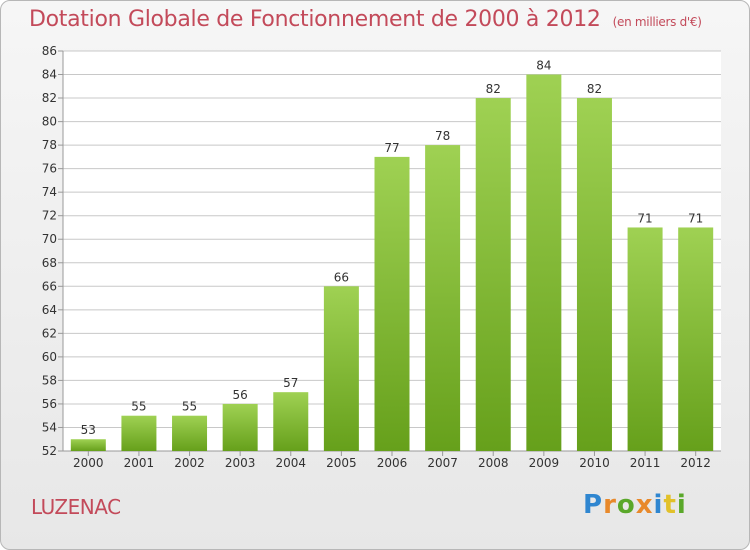  What do you see at coordinates (49, 427) in the screenshot?
I see `y-tick-label: 54` at bounding box center [49, 427].